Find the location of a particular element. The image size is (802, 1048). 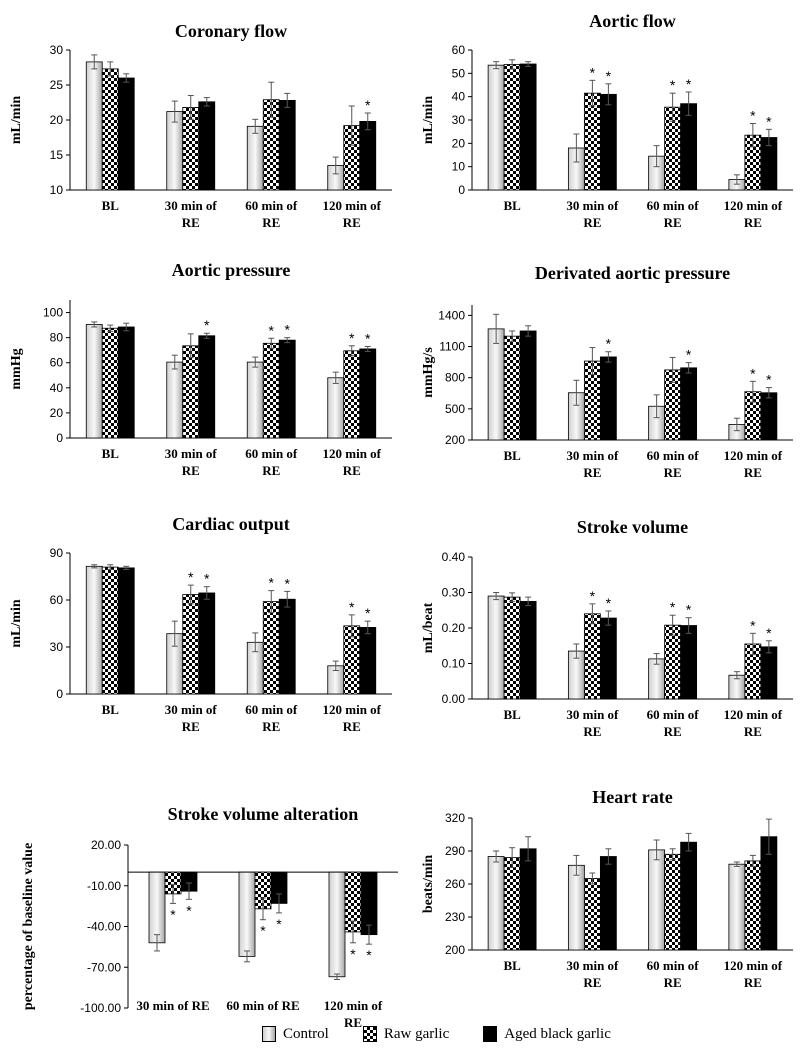

legend-label-raw-garlic: Raw garlic is located at coordinates (416, 1033).